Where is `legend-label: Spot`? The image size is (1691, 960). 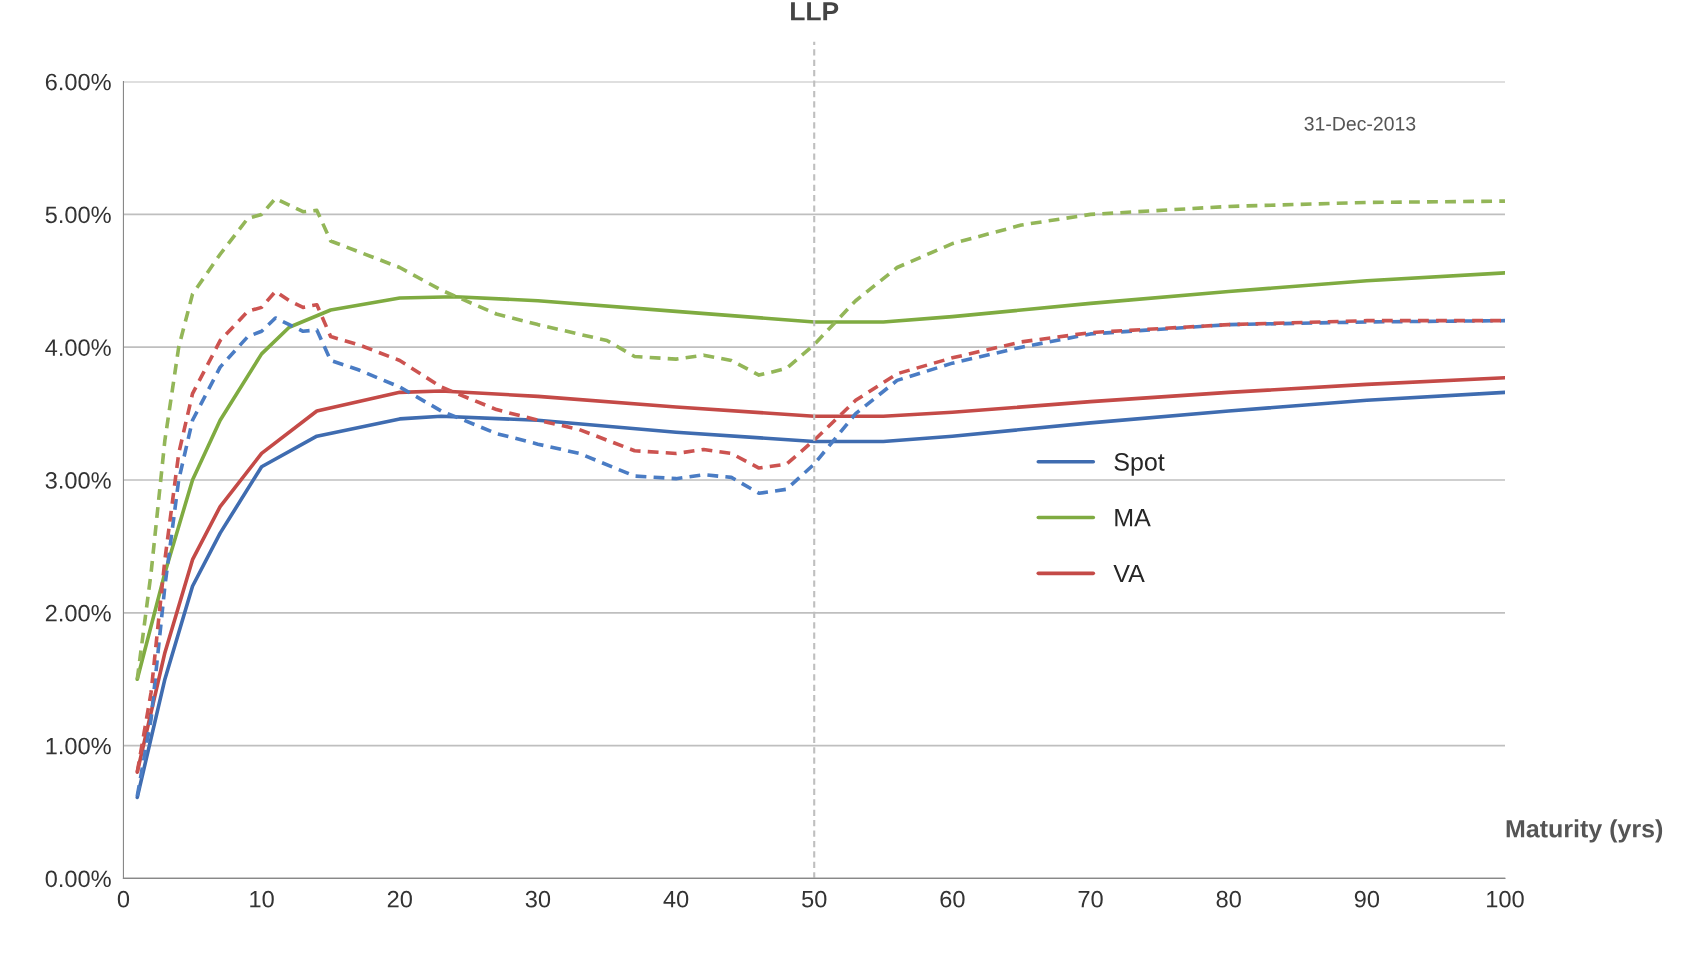 legend-label: Spot is located at coordinates (1139, 464).